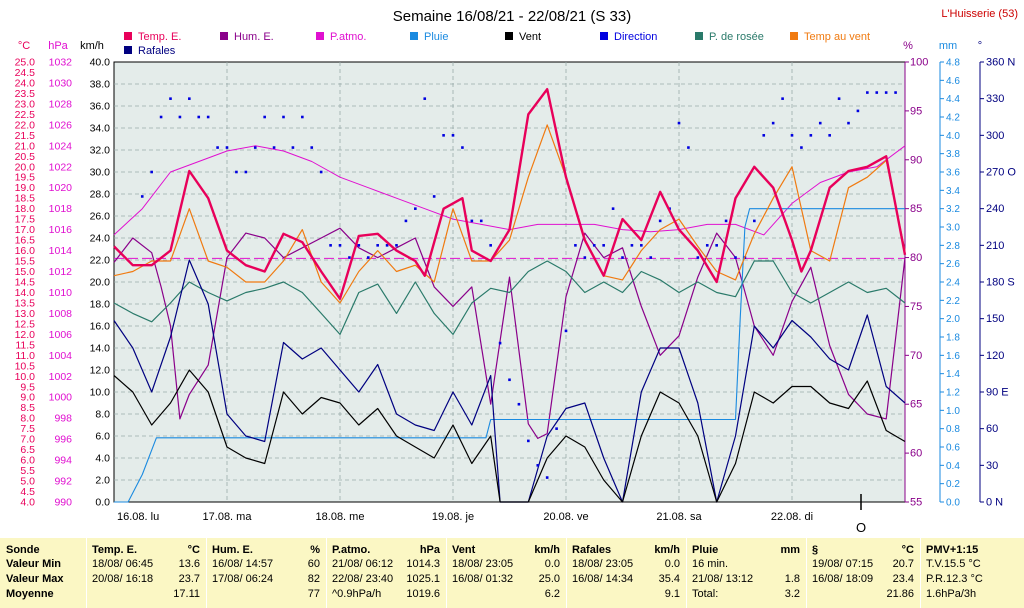 This screenshot has width=1024, height=608. I want to click on stats-label: 18/08/ 23:05, so click(603, 564).